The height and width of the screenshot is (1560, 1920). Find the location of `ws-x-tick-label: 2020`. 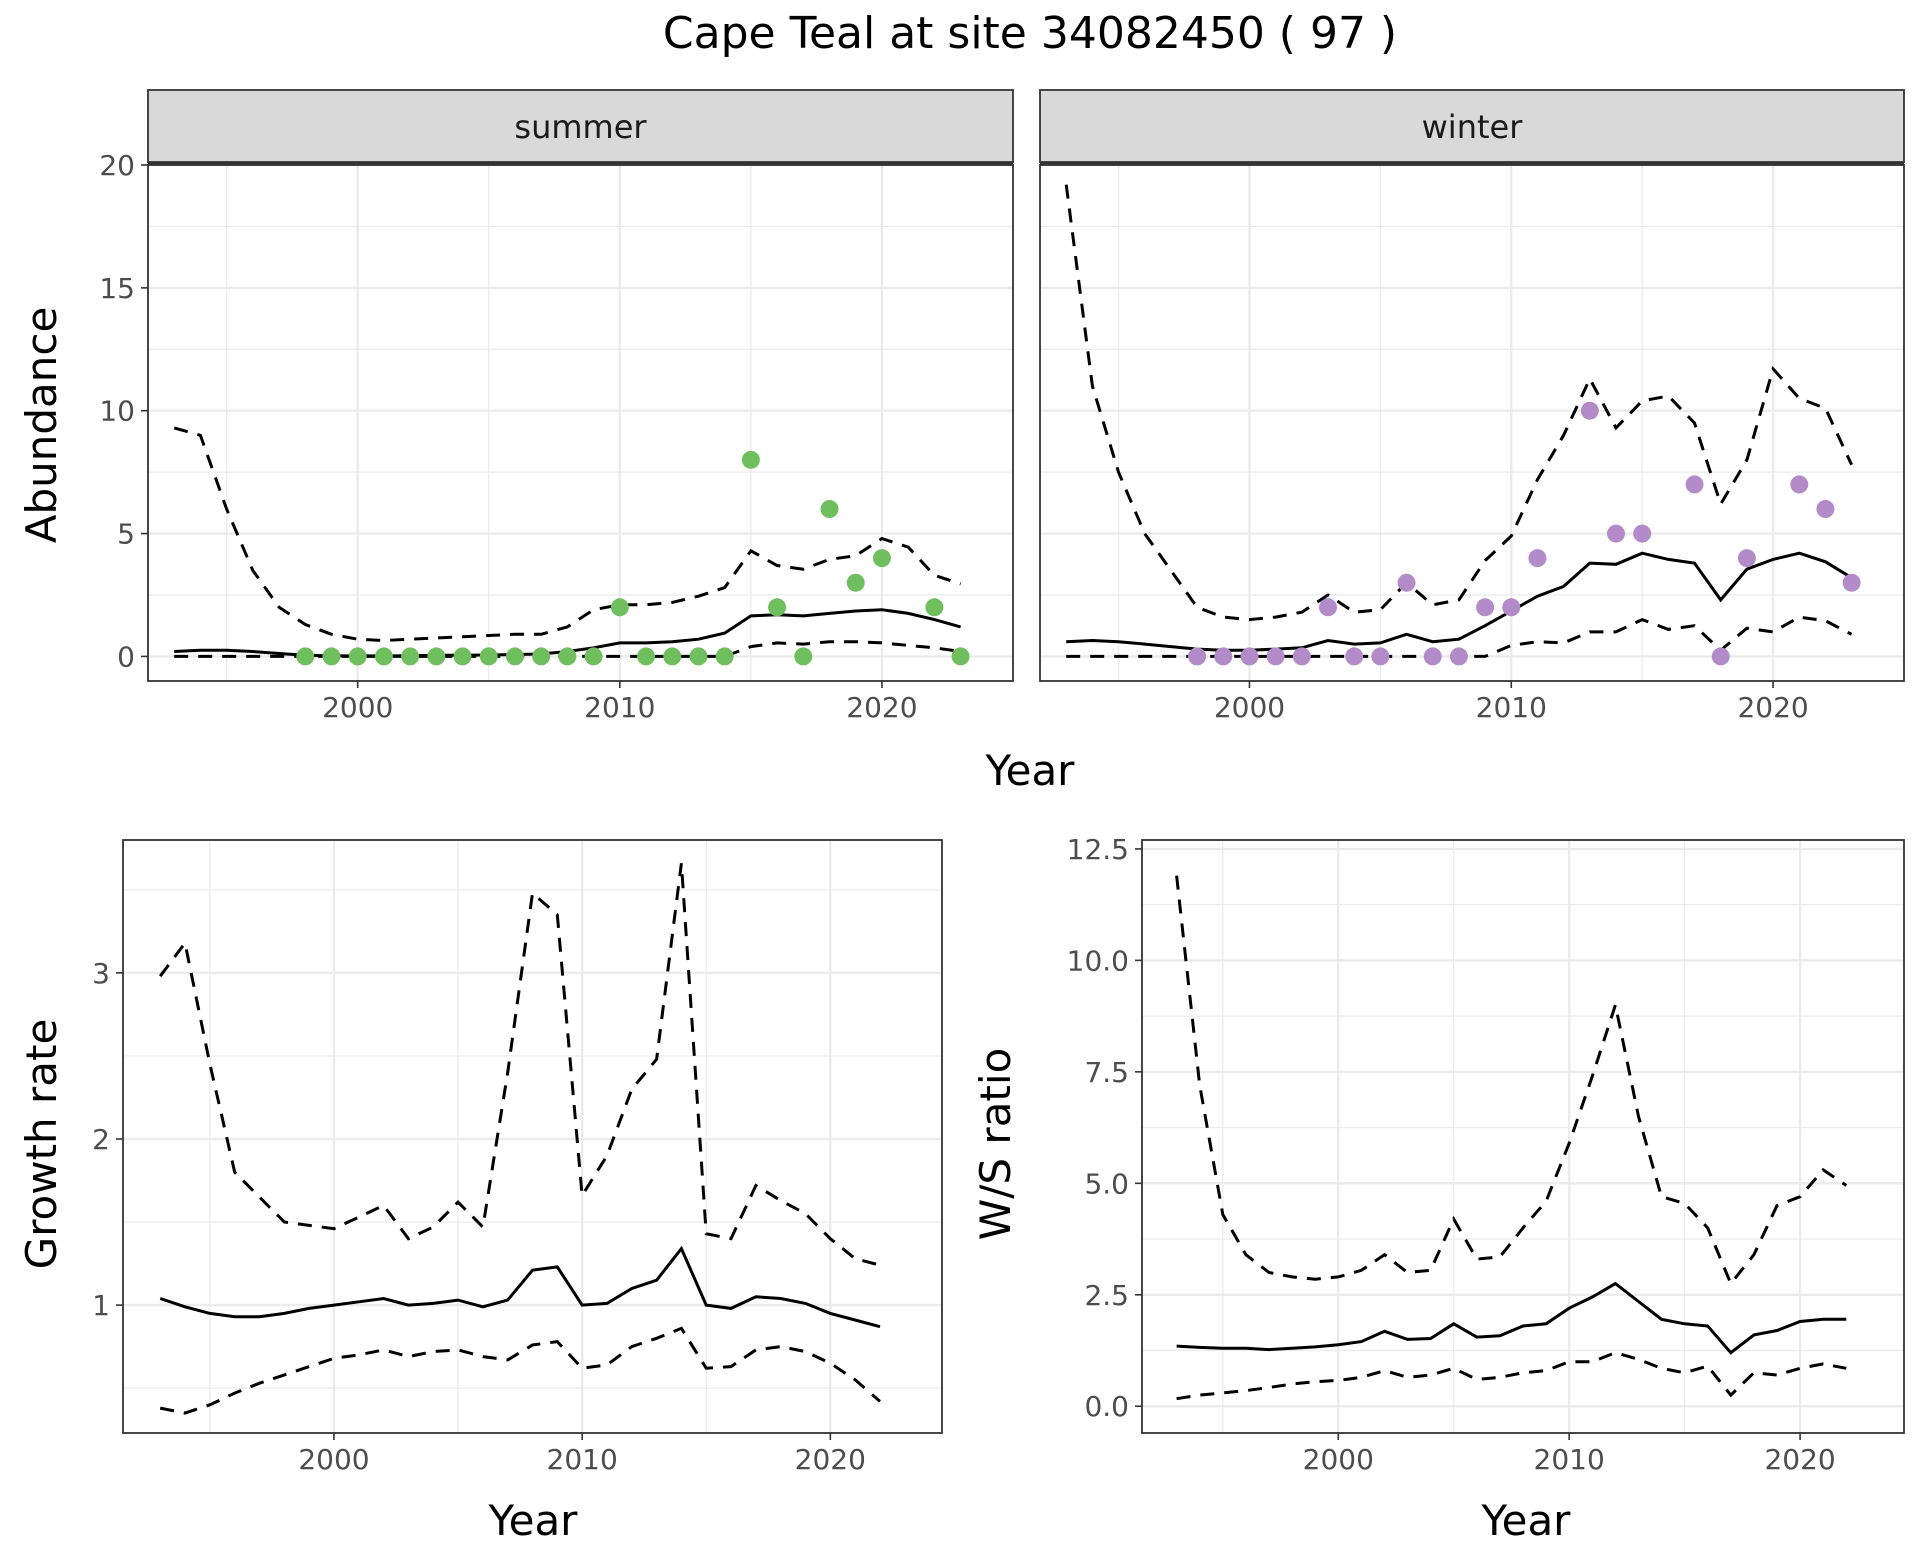

ws-x-tick-label: 2020 is located at coordinates (1799, 1459).